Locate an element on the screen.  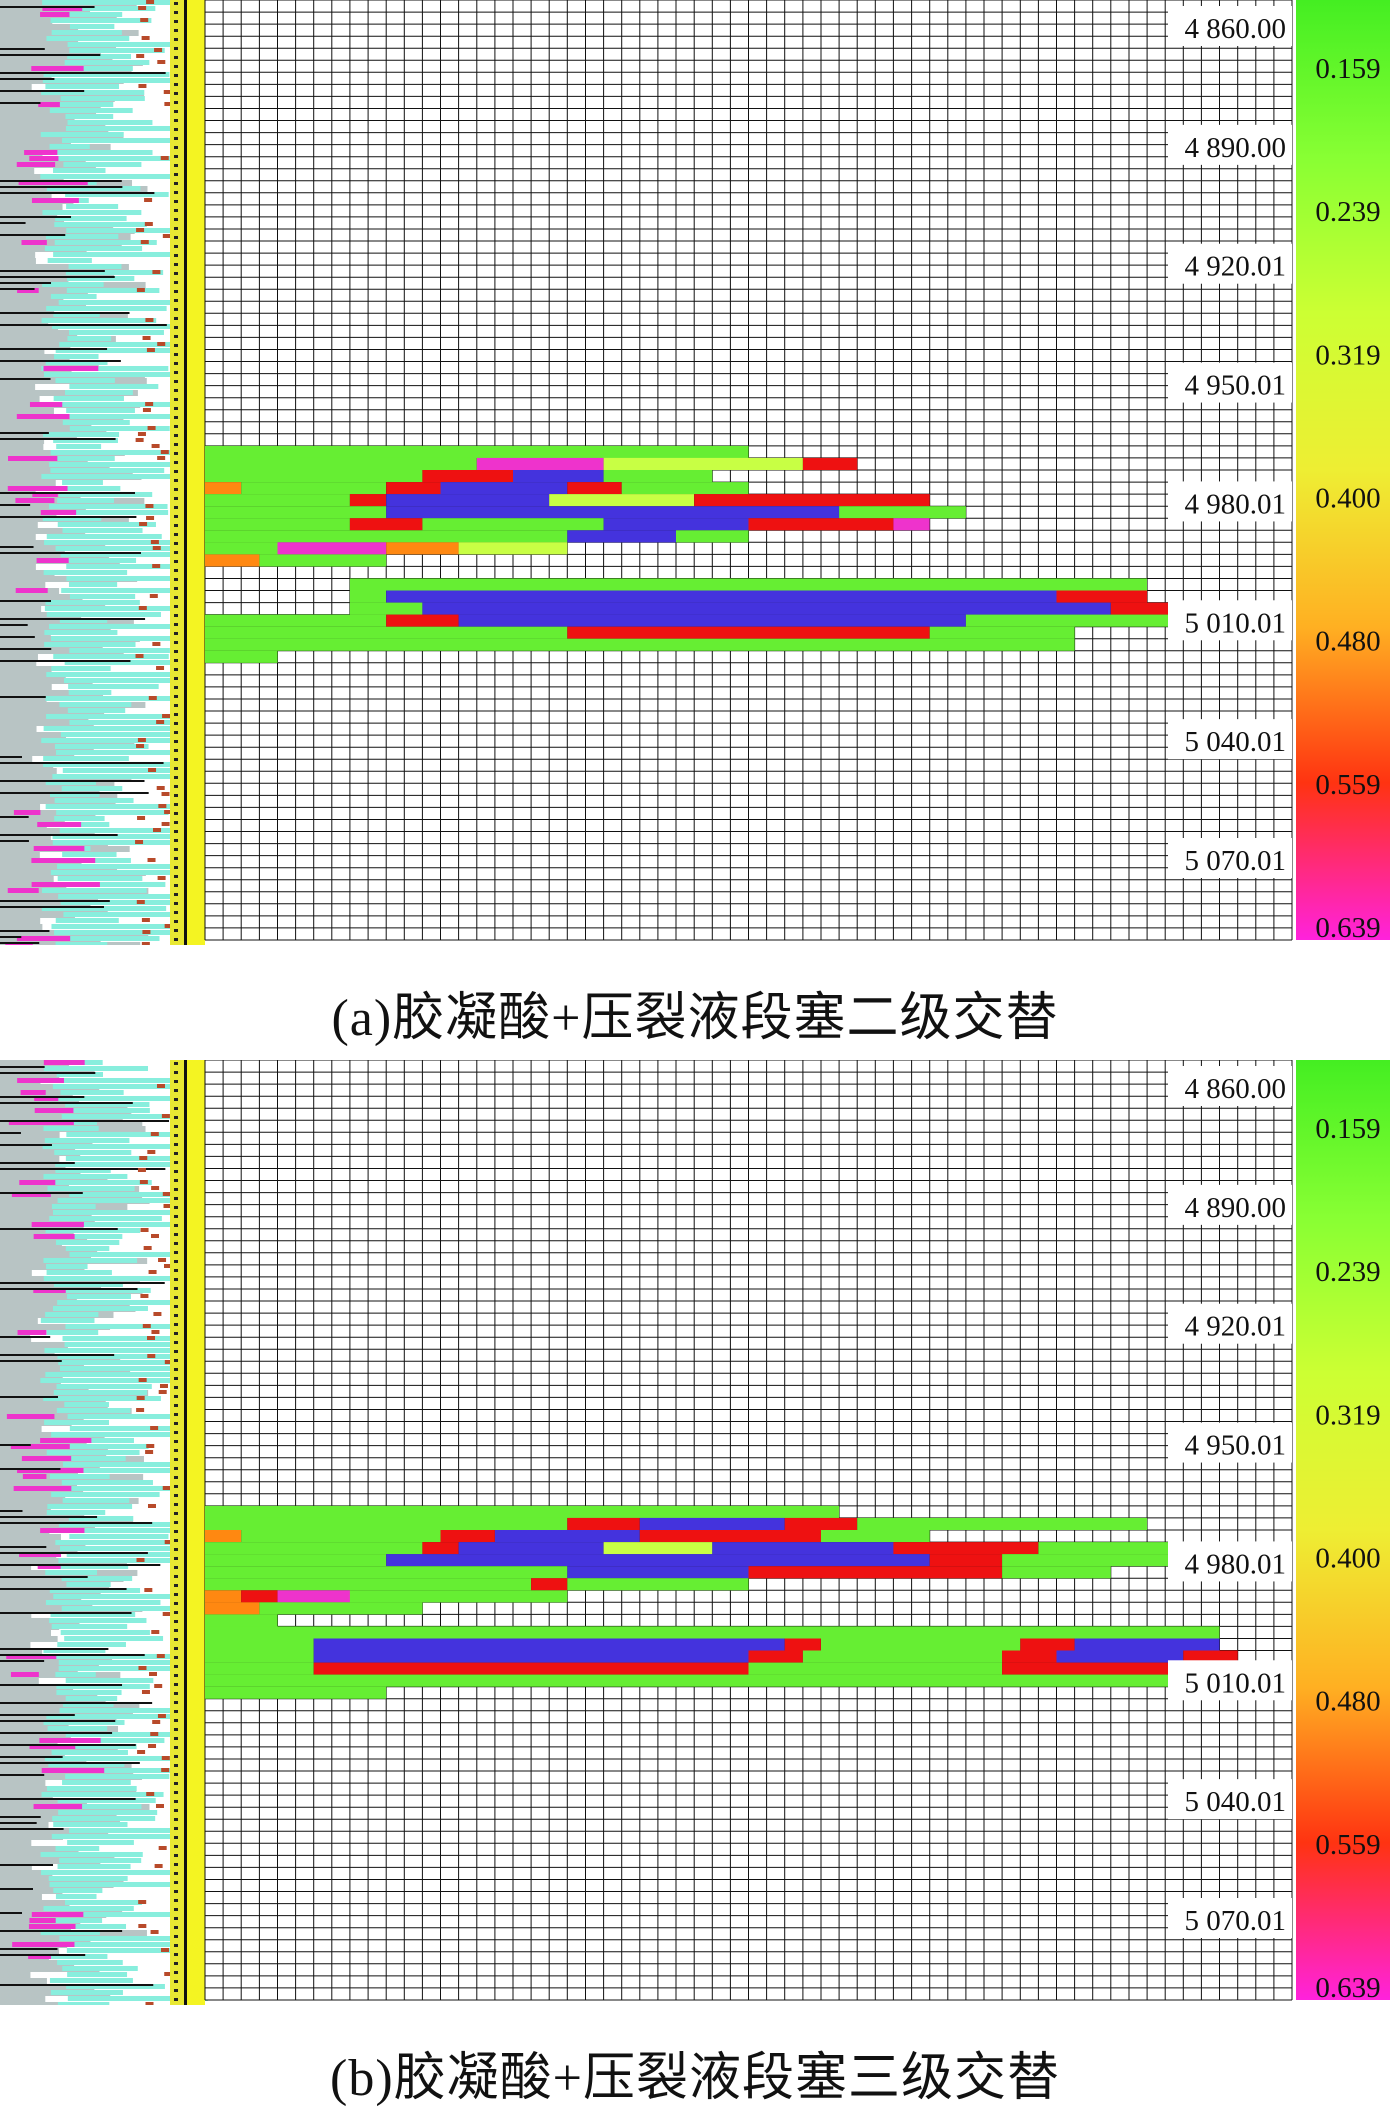
colorbar: 0.159 0.239 0.319 0.400 0.480 0.559 0.639 is located at coordinates (1343, 1532).